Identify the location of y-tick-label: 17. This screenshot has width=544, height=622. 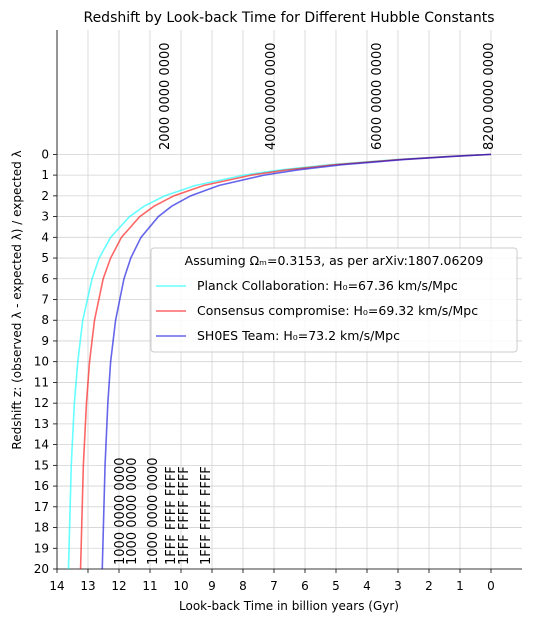
(41, 507).